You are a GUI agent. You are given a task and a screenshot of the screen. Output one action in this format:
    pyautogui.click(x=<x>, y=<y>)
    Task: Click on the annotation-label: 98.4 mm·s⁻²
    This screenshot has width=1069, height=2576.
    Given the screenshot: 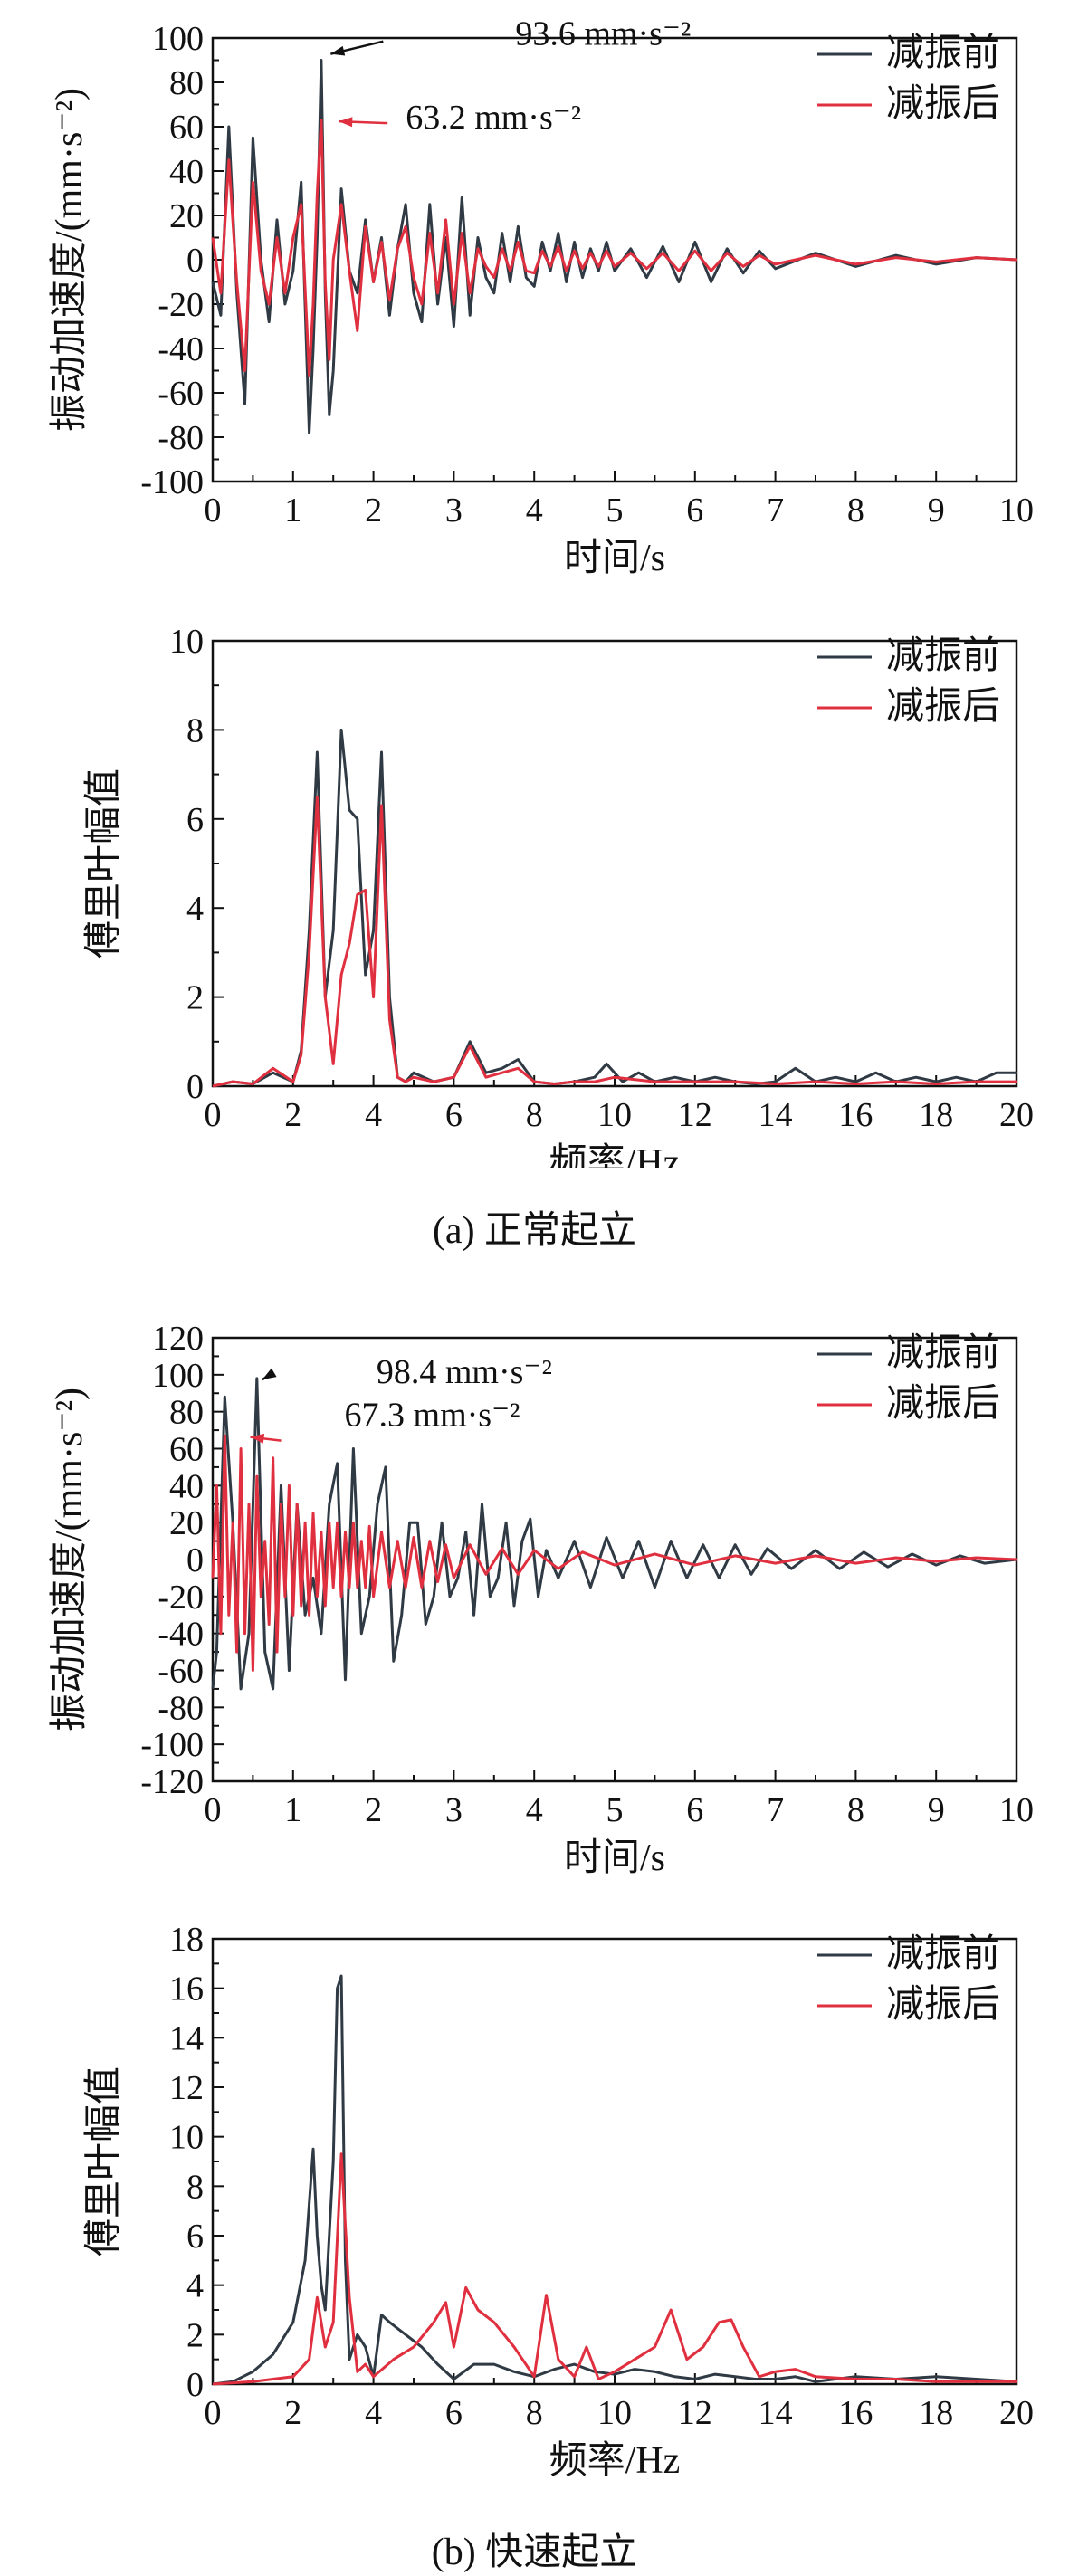 What is the action you would take?
    pyautogui.click(x=465, y=1372)
    